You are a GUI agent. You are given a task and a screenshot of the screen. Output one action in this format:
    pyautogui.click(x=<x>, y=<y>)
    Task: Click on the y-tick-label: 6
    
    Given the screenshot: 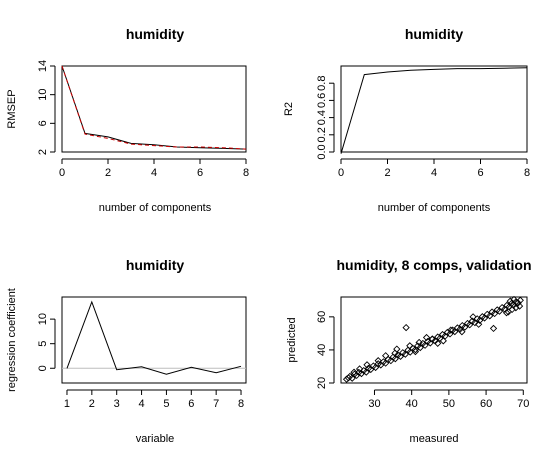 What is the action you would take?
    pyautogui.click(x=43, y=123)
    